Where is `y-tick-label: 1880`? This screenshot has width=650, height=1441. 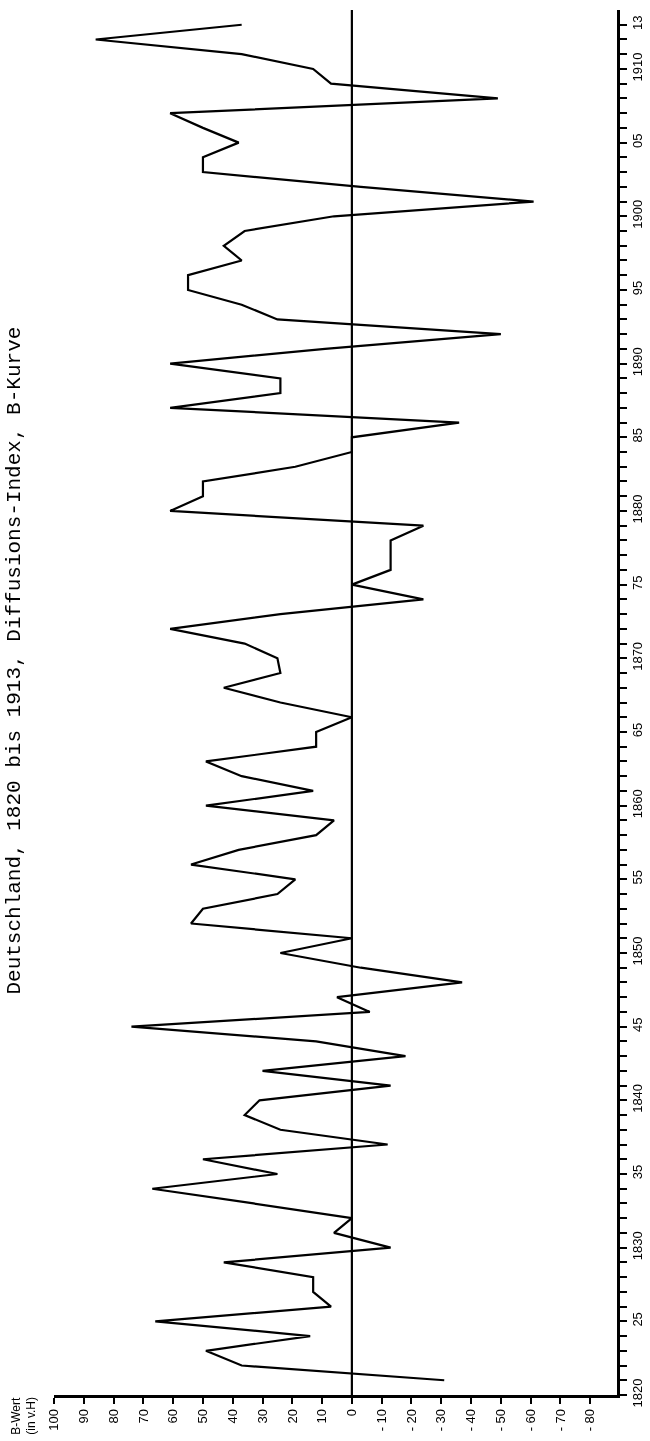
y-tick-label: 1880 is located at coordinates (638, 509).